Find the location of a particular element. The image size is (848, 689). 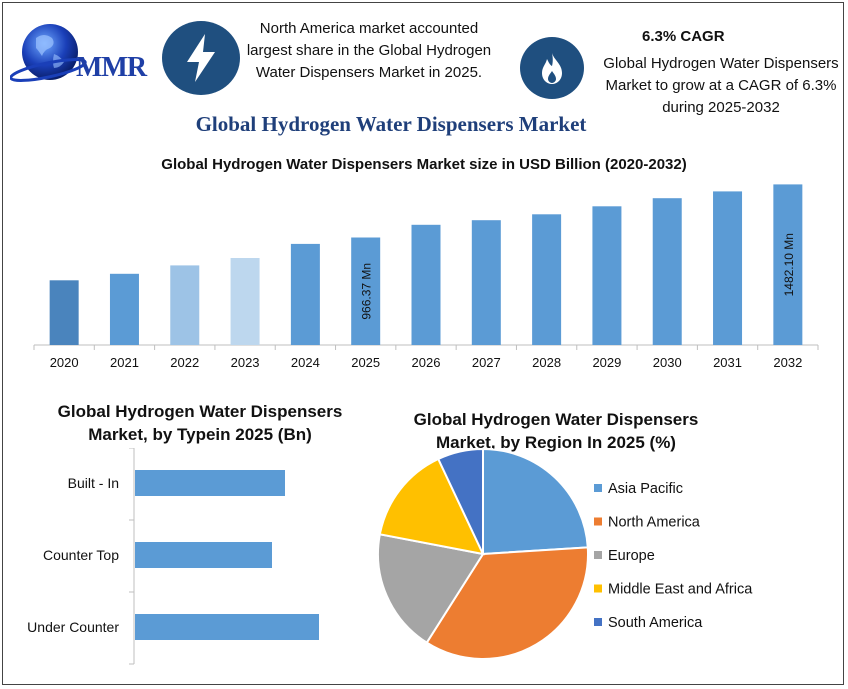

bar-2026 is located at coordinates (426, 284).